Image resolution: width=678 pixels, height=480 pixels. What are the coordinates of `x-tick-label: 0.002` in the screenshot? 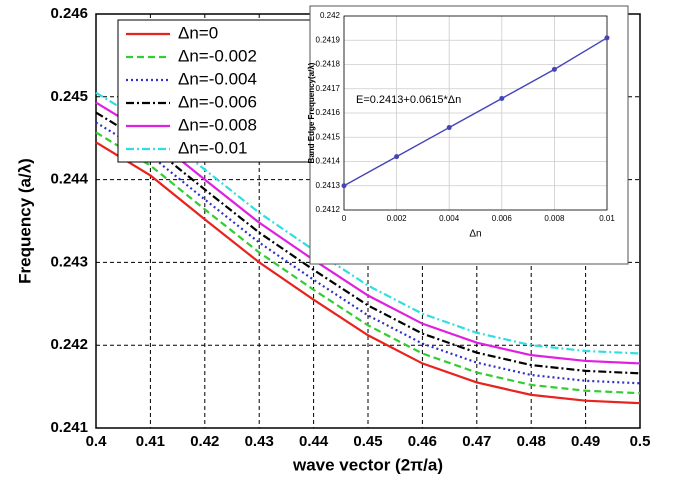 It's located at (397, 218).